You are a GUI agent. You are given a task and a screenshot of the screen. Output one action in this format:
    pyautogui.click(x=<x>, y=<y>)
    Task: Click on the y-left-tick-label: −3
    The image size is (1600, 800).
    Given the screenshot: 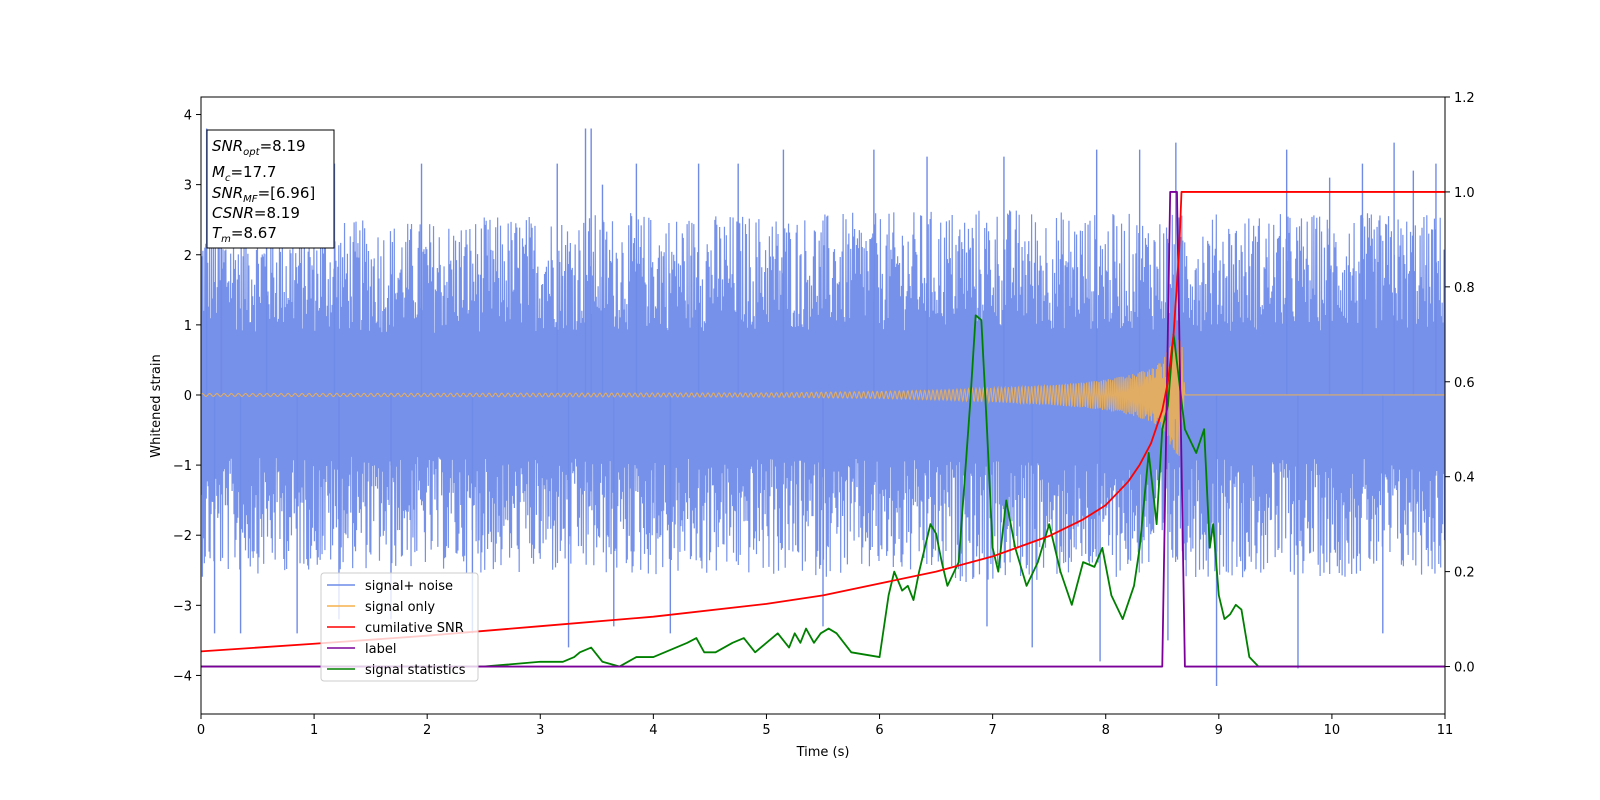 What is the action you would take?
    pyautogui.click(x=182, y=606)
    